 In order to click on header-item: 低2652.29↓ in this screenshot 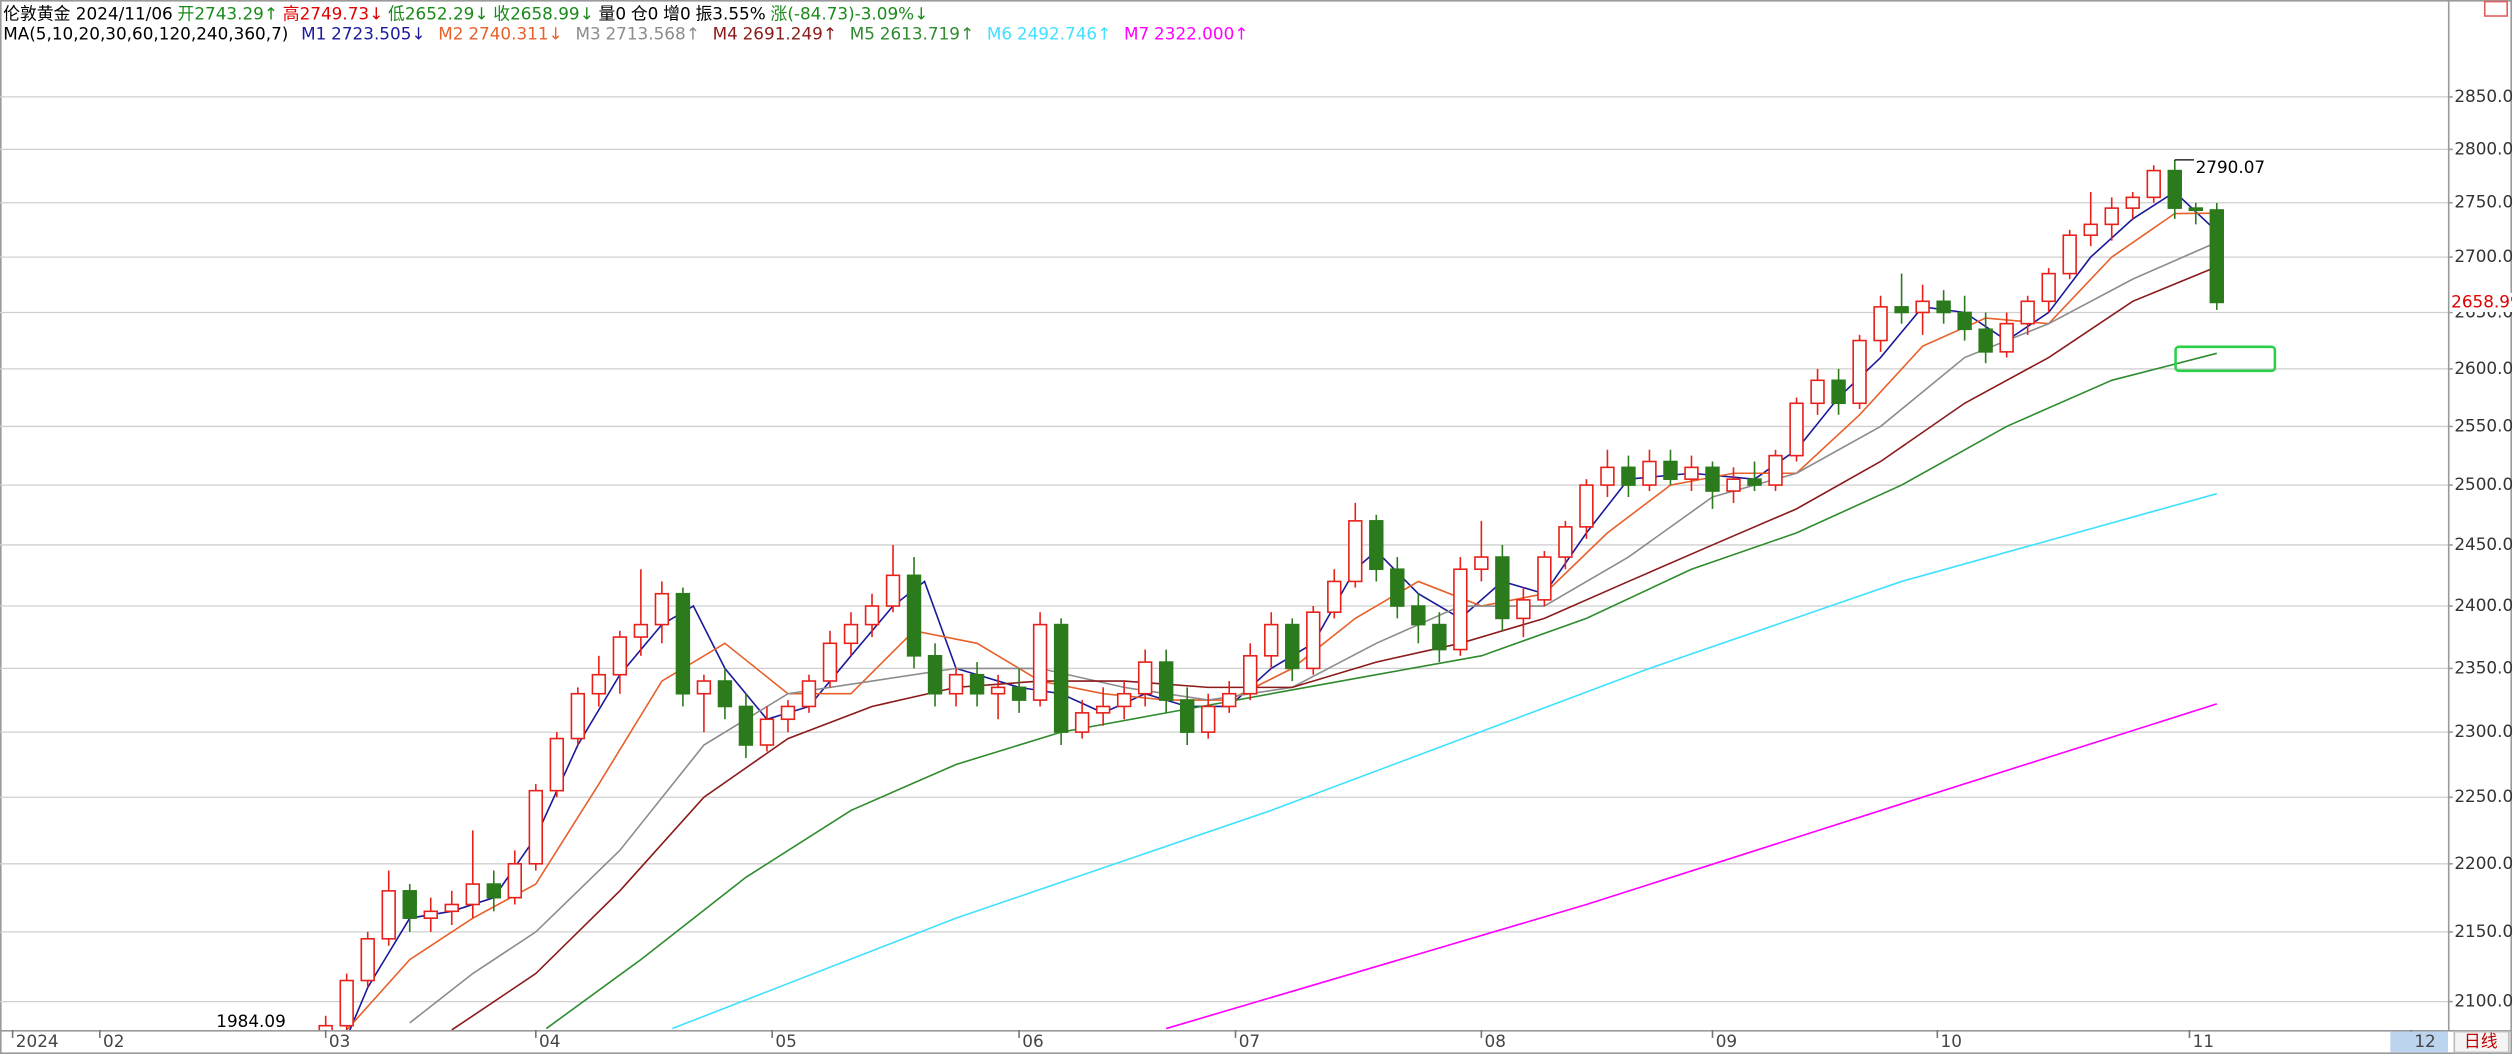, I will do `click(438, 13)`.